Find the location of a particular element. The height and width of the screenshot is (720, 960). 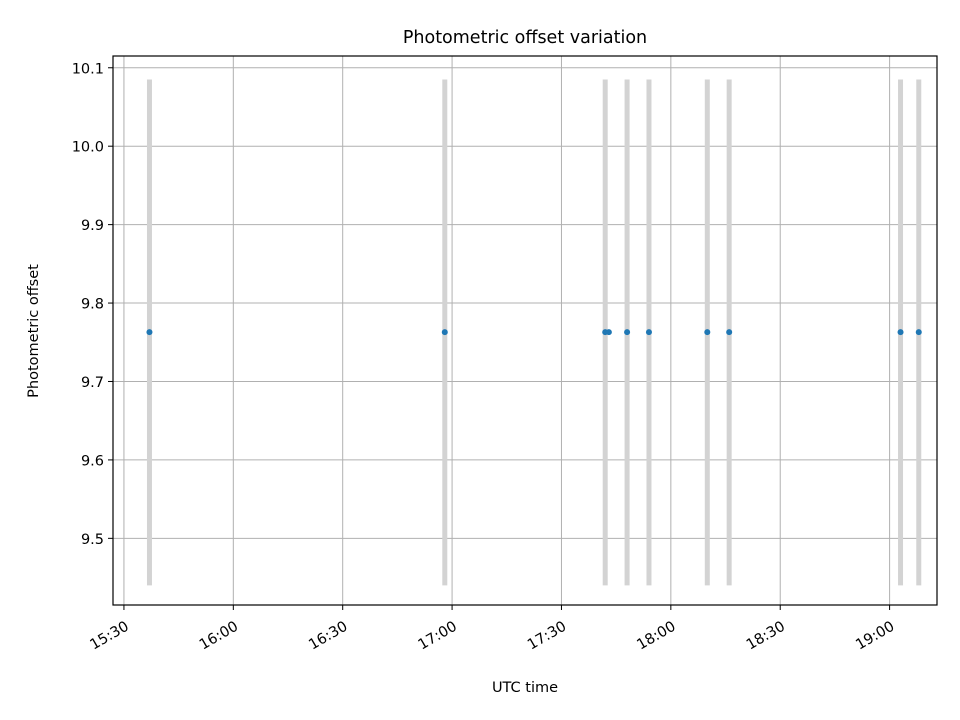

data-point-layer is located at coordinates (534, 332).